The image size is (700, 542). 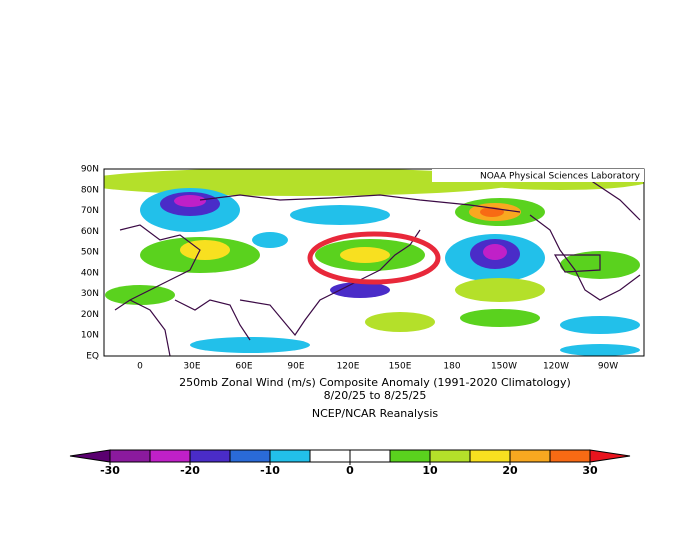 I want to click on colorbar: -30 -20 -10 0 10 20 30, so click(x=350, y=463).